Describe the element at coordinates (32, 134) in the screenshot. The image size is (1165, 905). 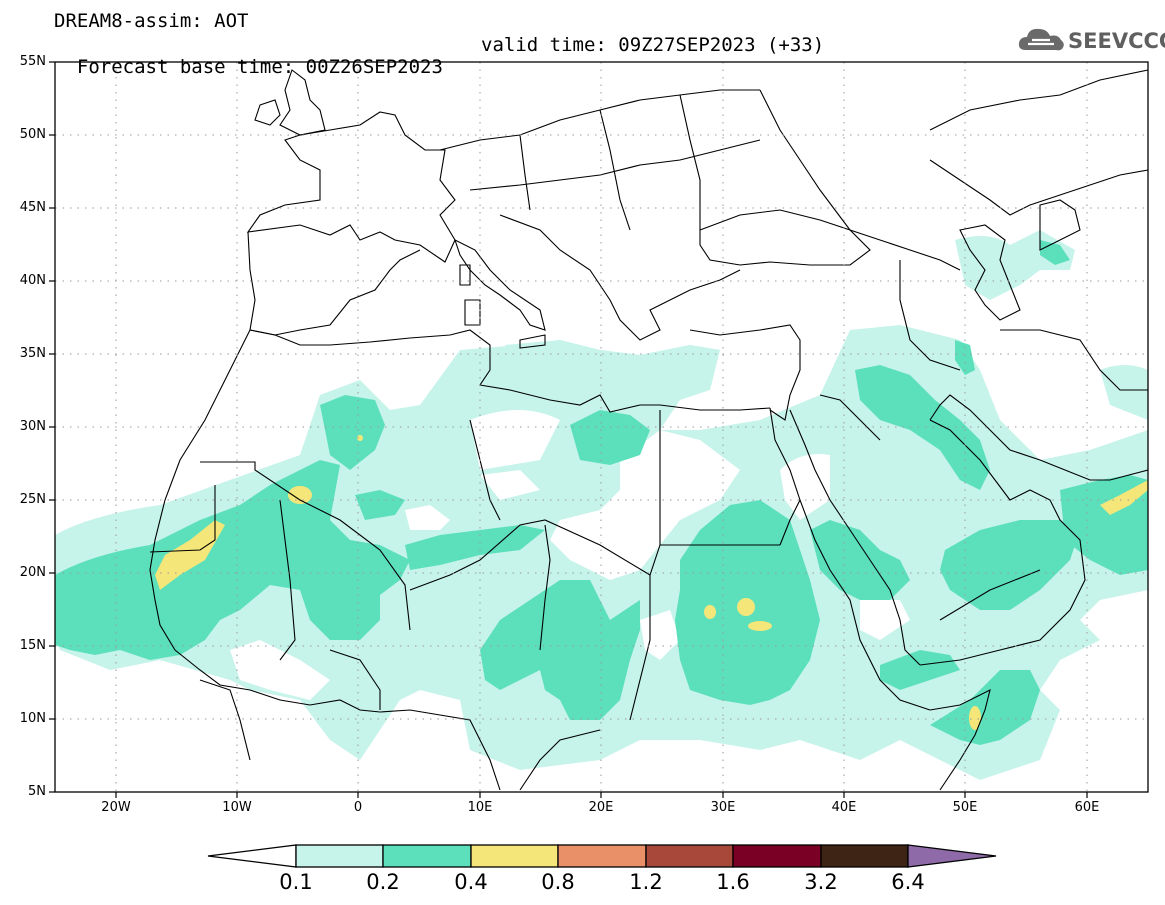
I see `lat-label: 50N` at that location.